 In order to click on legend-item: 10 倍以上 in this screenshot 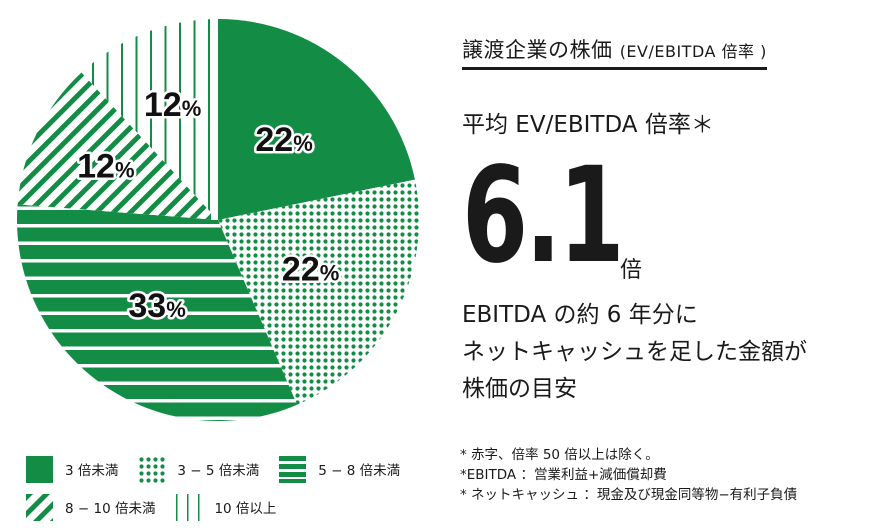, I will do `click(226, 507)`.